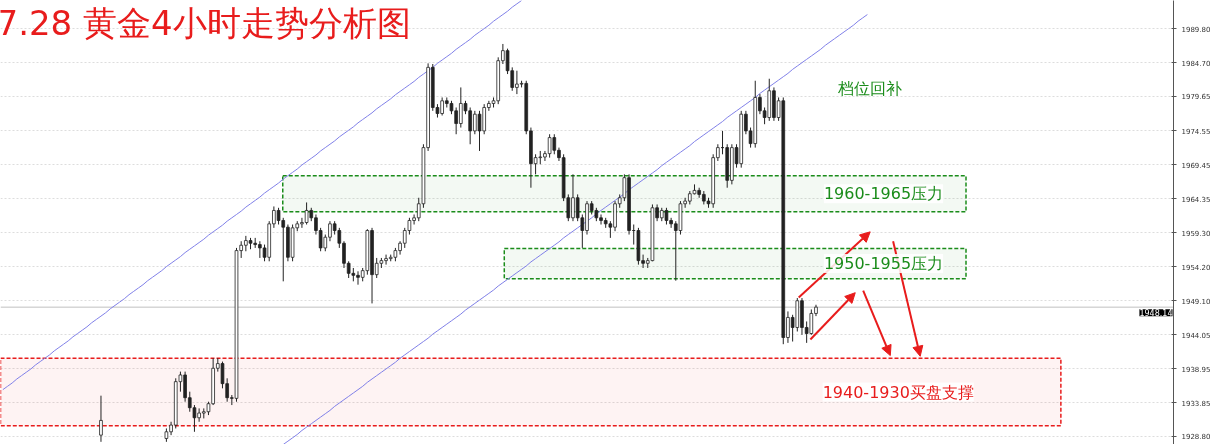 This screenshot has width=1213, height=444. I want to click on ref-line-label: 1948.14, so click(1156, 314).